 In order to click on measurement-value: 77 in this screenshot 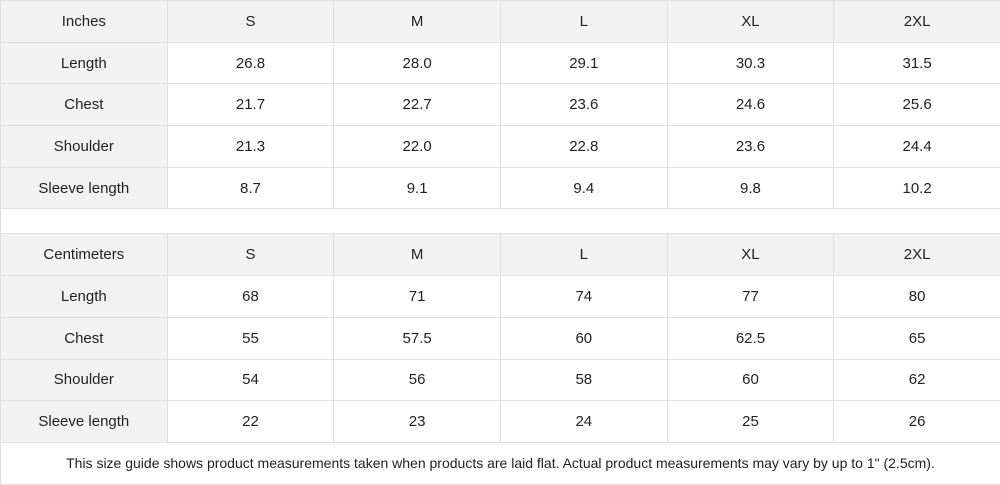, I will do `click(750, 297)`.